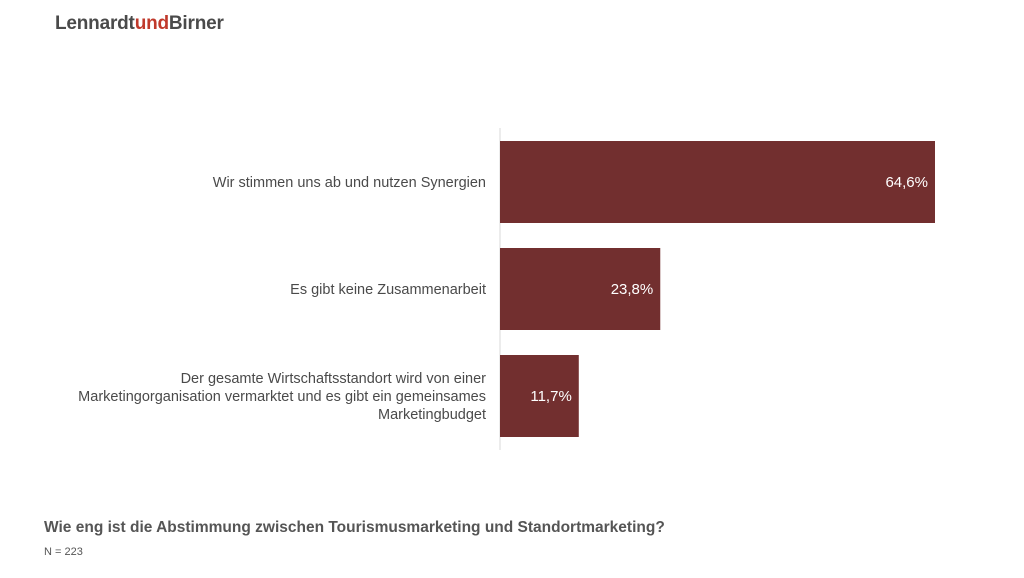 The width and height of the screenshot is (1024, 578). What do you see at coordinates (196, 23) in the screenshot?
I see `logo-part-birner: Birner` at bounding box center [196, 23].